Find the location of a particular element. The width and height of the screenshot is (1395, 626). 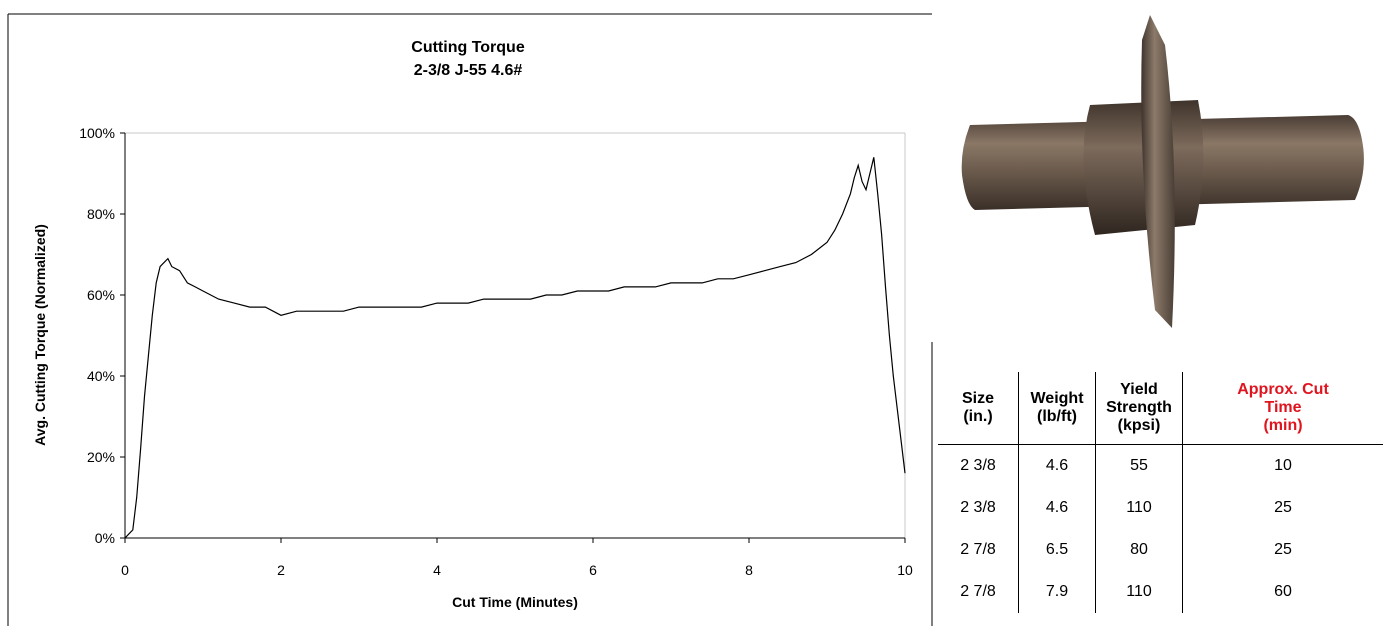

pipe-cutter-wheel-icon is located at coordinates (1162, 171).